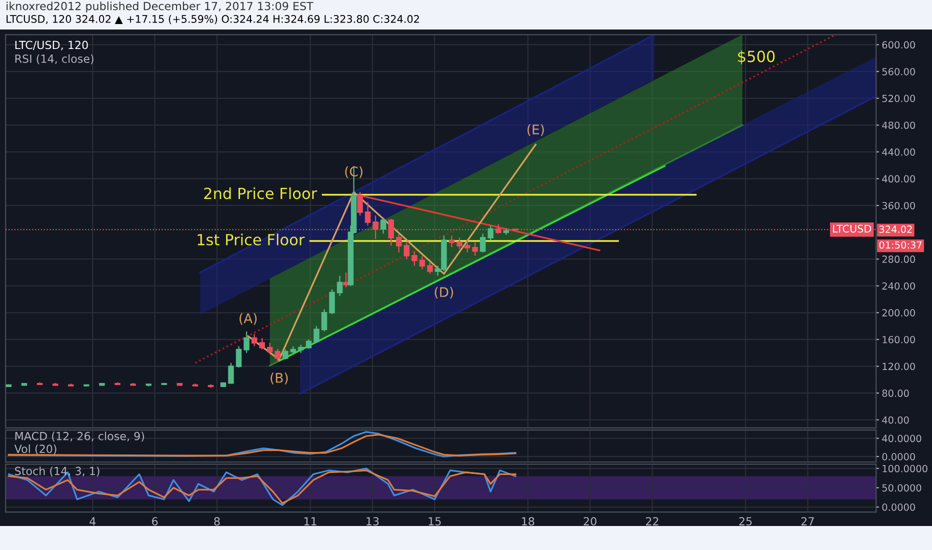 This screenshot has height=550, width=932. Describe the element at coordinates (807, 521) in the screenshot. I see `x-tick-label: 27` at that location.